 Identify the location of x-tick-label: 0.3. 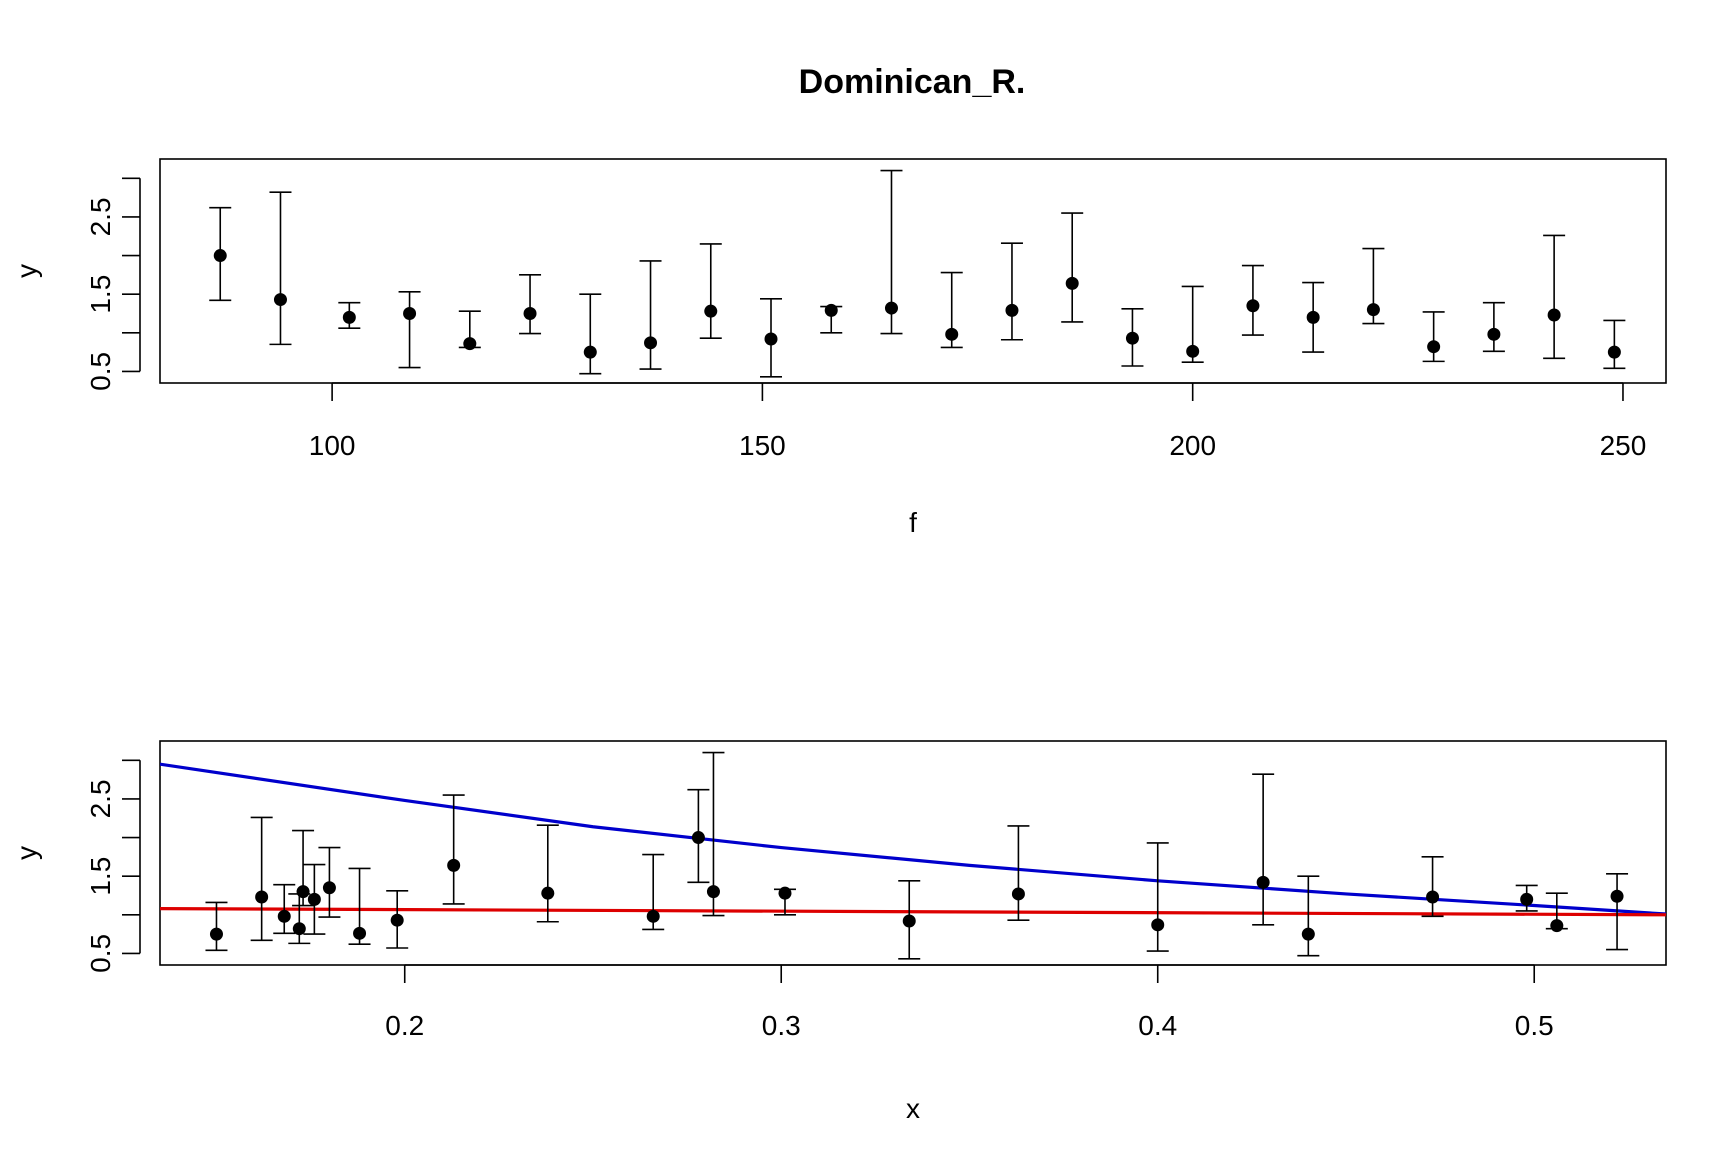
(781, 1025).